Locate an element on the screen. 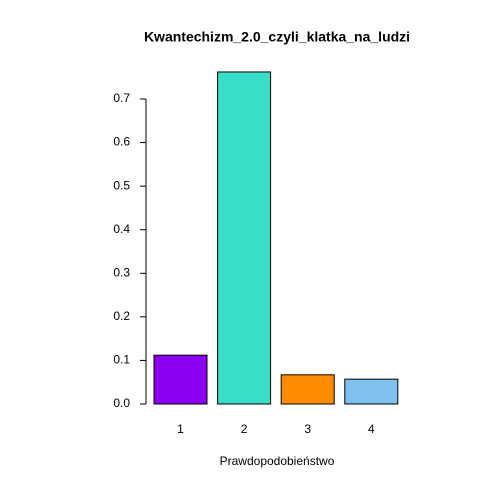  y-tick-label: 0.3 is located at coordinates (121, 272).